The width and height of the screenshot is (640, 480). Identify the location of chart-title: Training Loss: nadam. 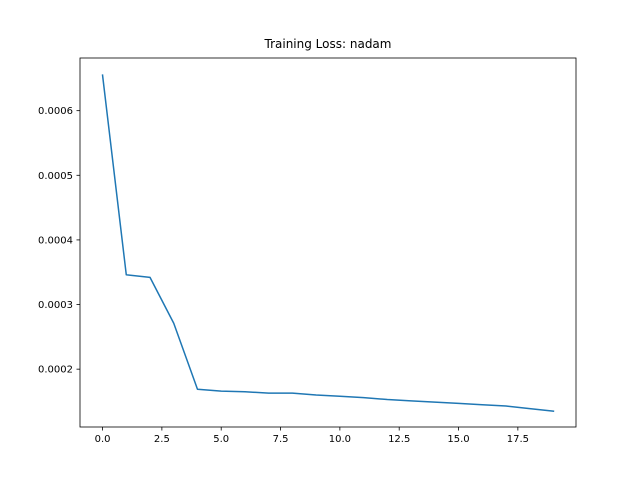
(328, 44).